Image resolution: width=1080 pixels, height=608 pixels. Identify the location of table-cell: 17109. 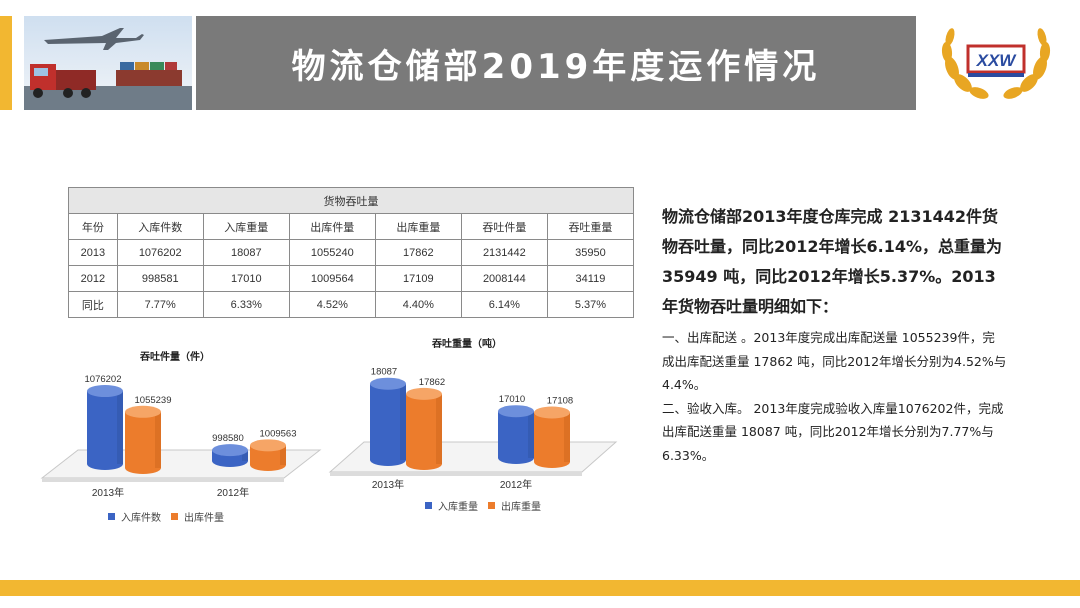
(418, 278).